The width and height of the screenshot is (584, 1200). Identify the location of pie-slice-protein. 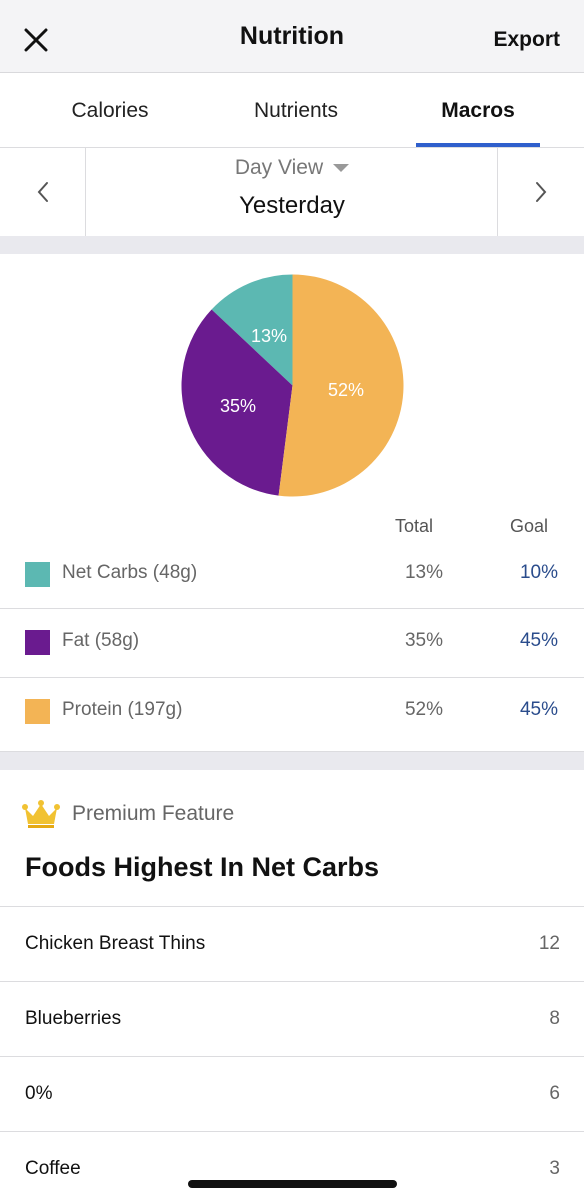
(341, 385).